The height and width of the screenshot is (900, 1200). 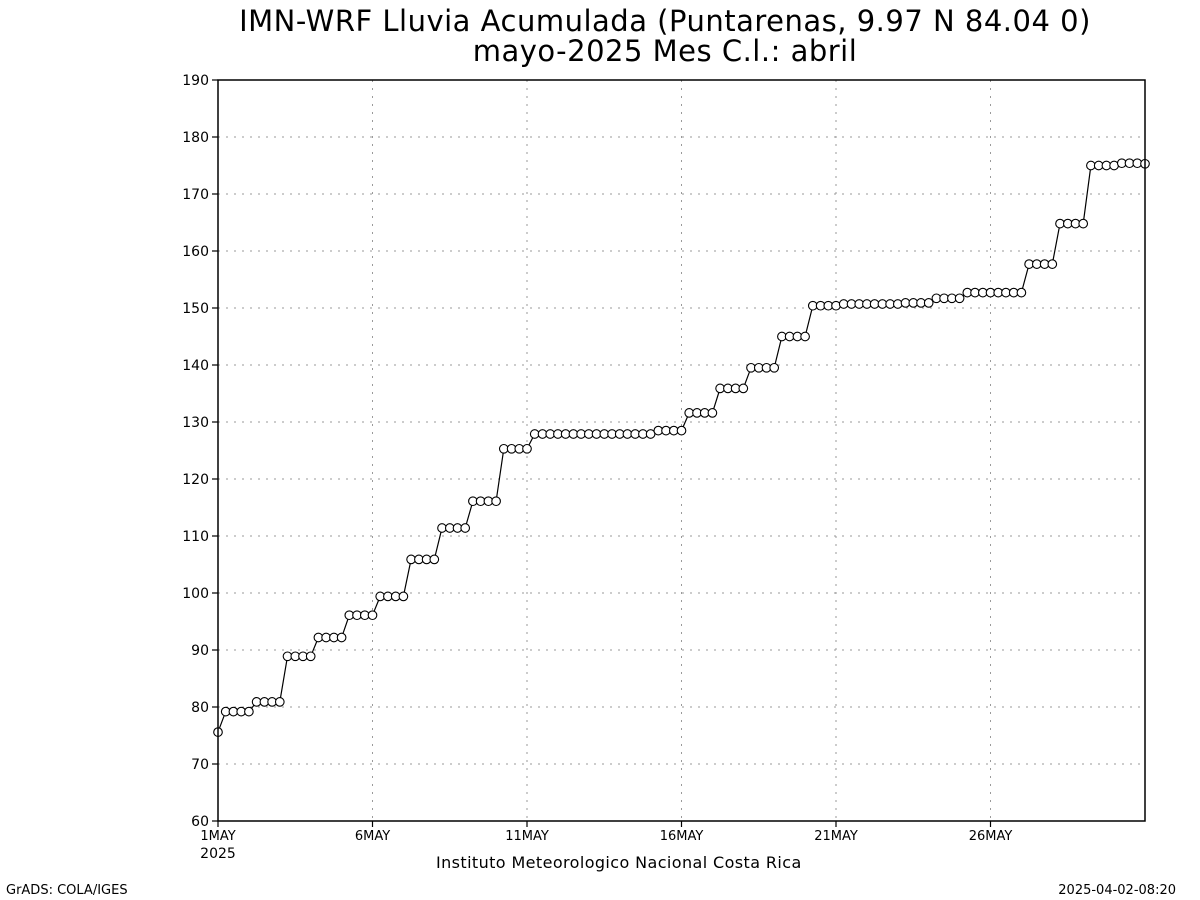 What do you see at coordinates (217, 836) in the screenshot?
I see `x-tick-label: 1MAY` at bounding box center [217, 836].